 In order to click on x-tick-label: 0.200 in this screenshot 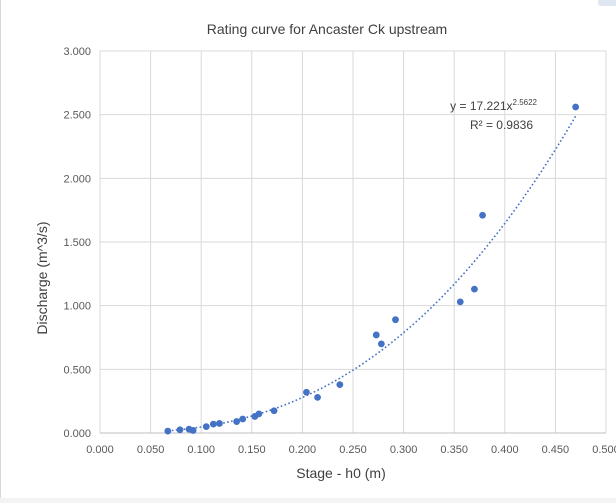, I will do `click(303, 450)`.